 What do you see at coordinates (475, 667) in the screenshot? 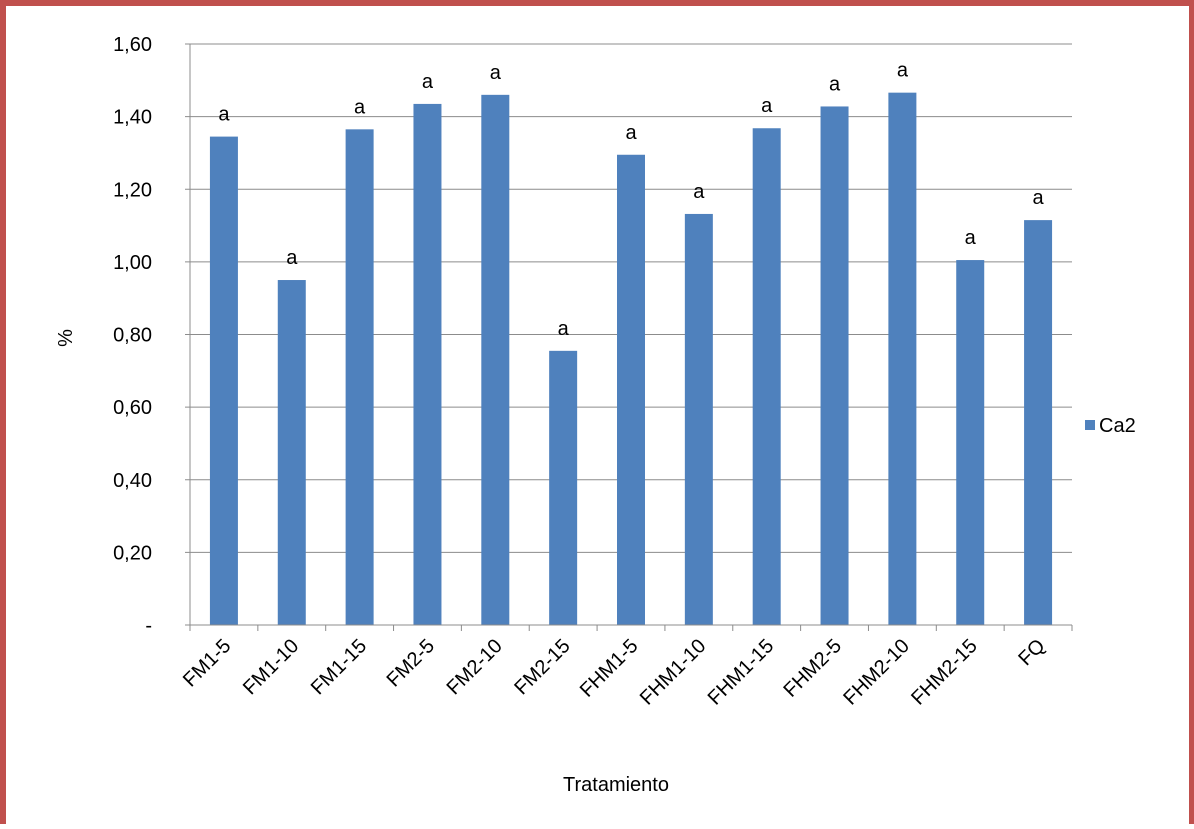
I see `x-tick-label: FM2-10` at bounding box center [475, 667].